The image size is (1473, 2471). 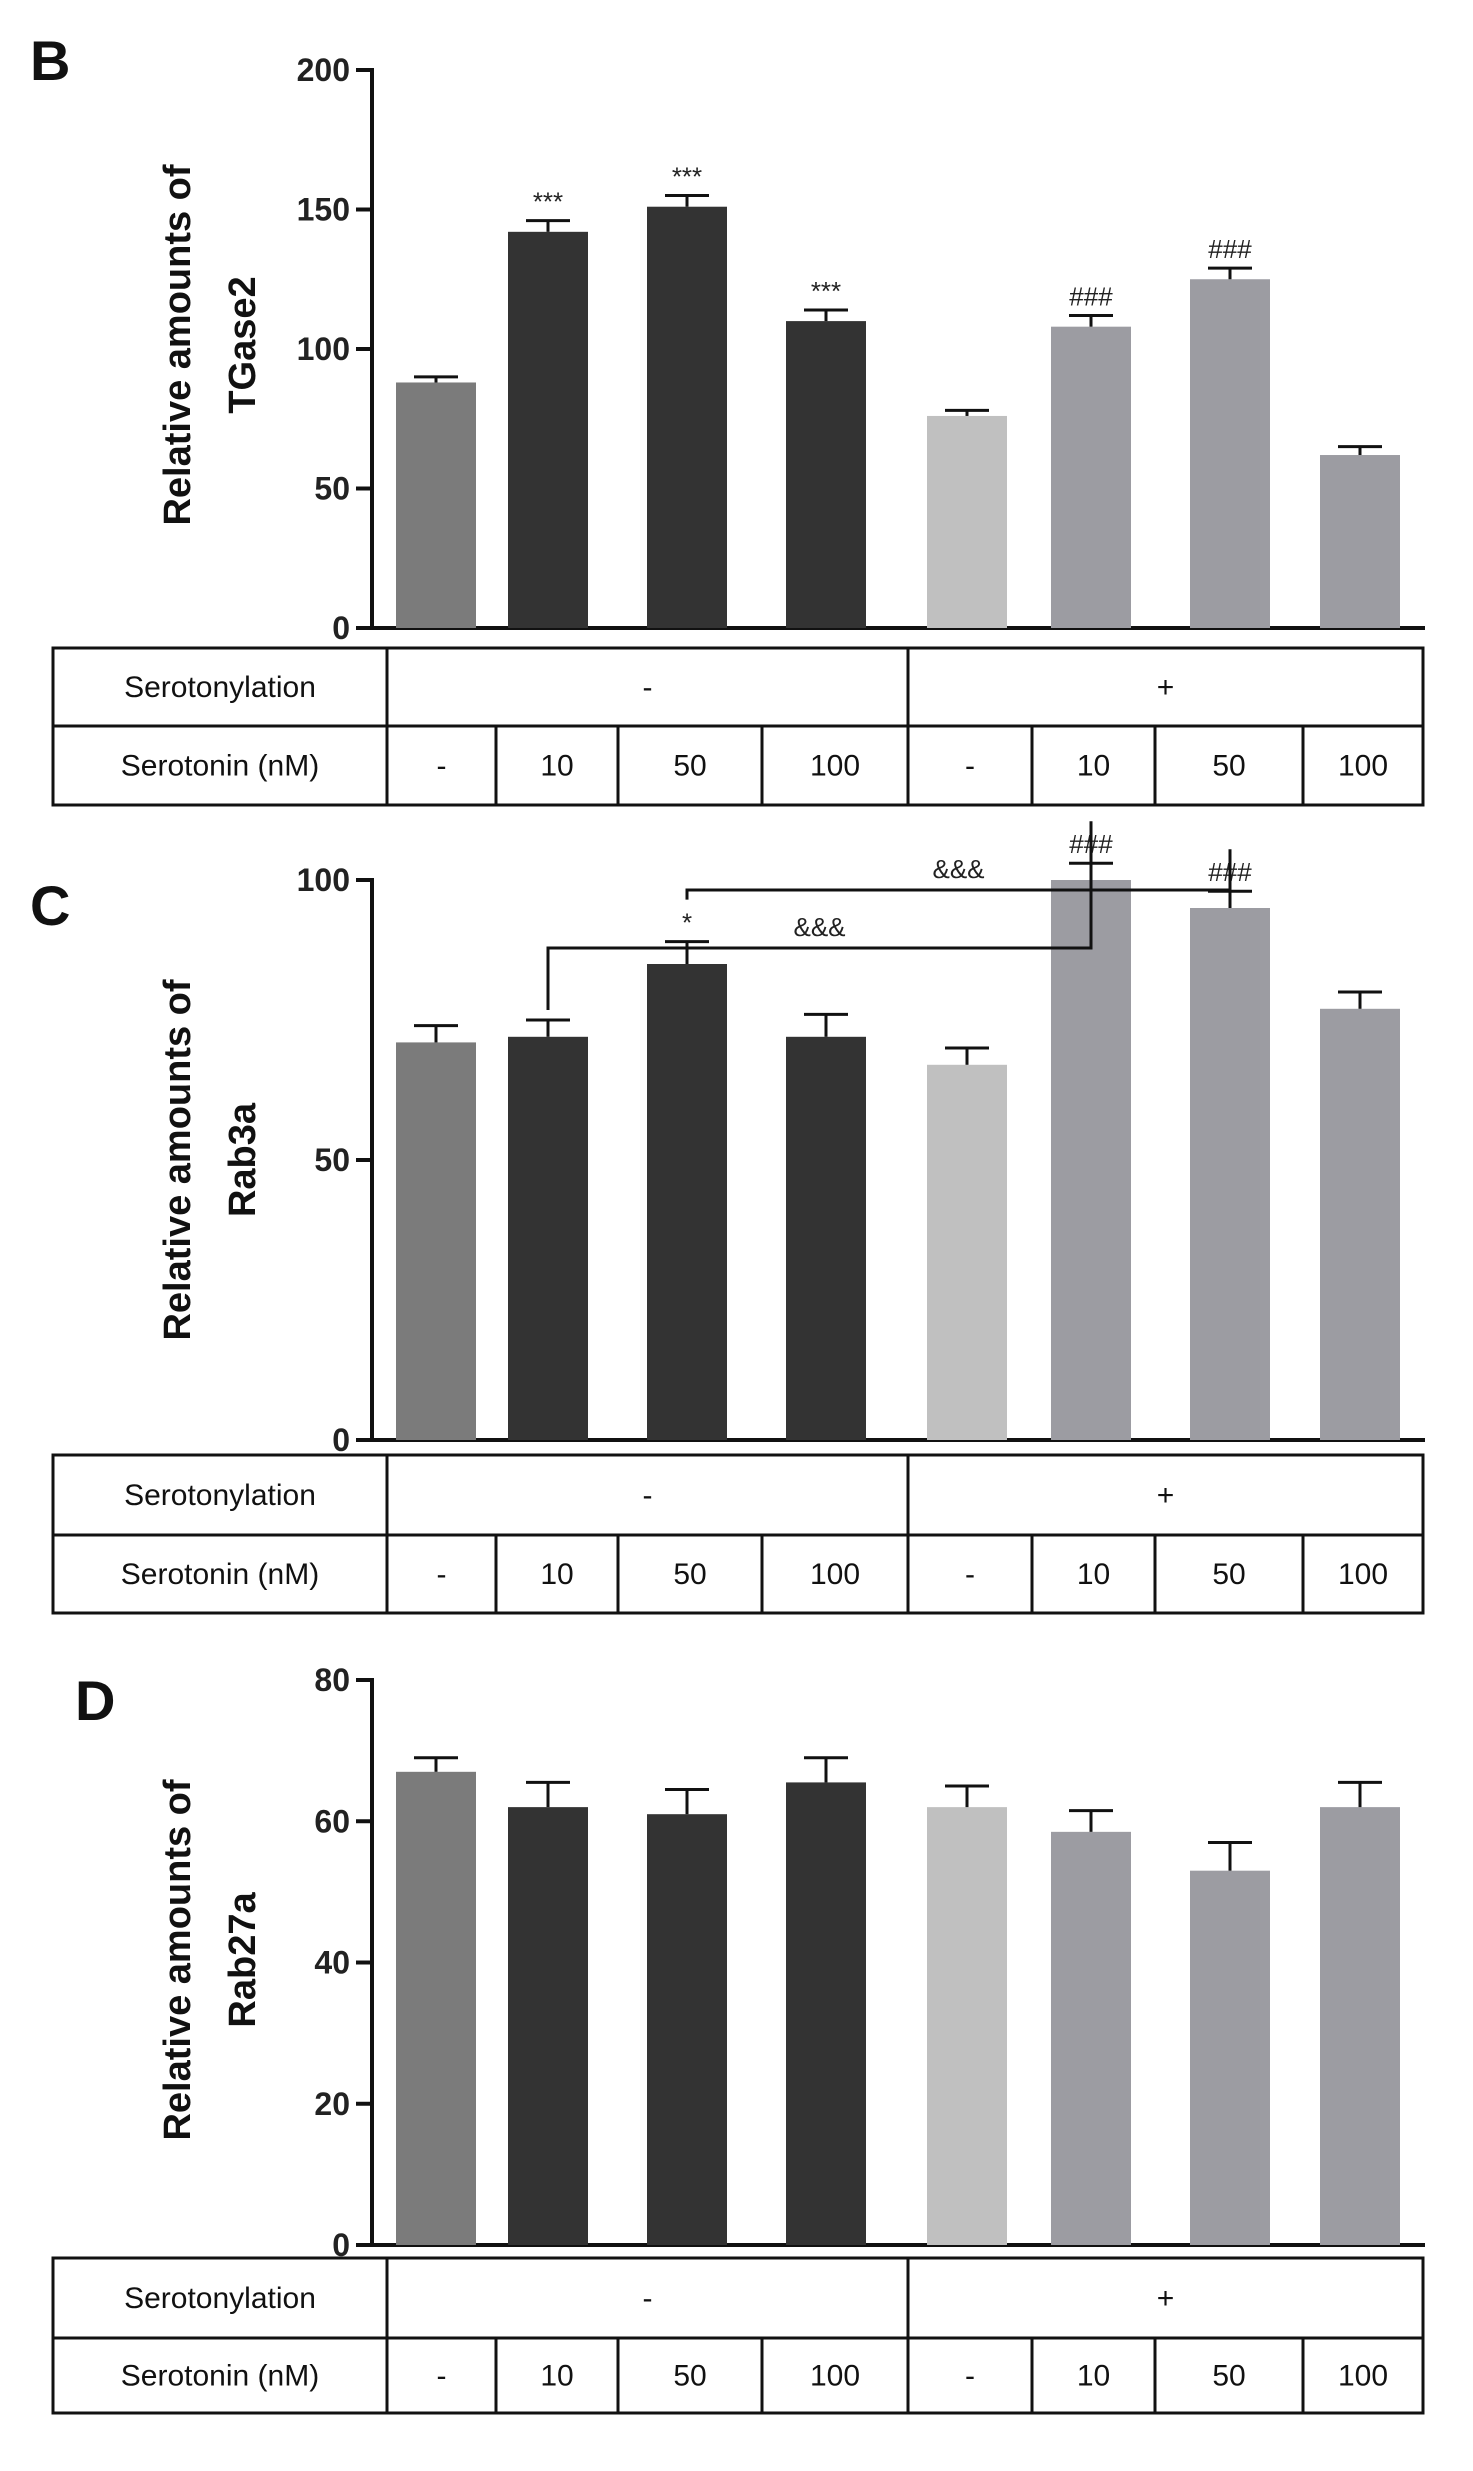 I want to click on panel-letter: B, so click(x=50, y=60).